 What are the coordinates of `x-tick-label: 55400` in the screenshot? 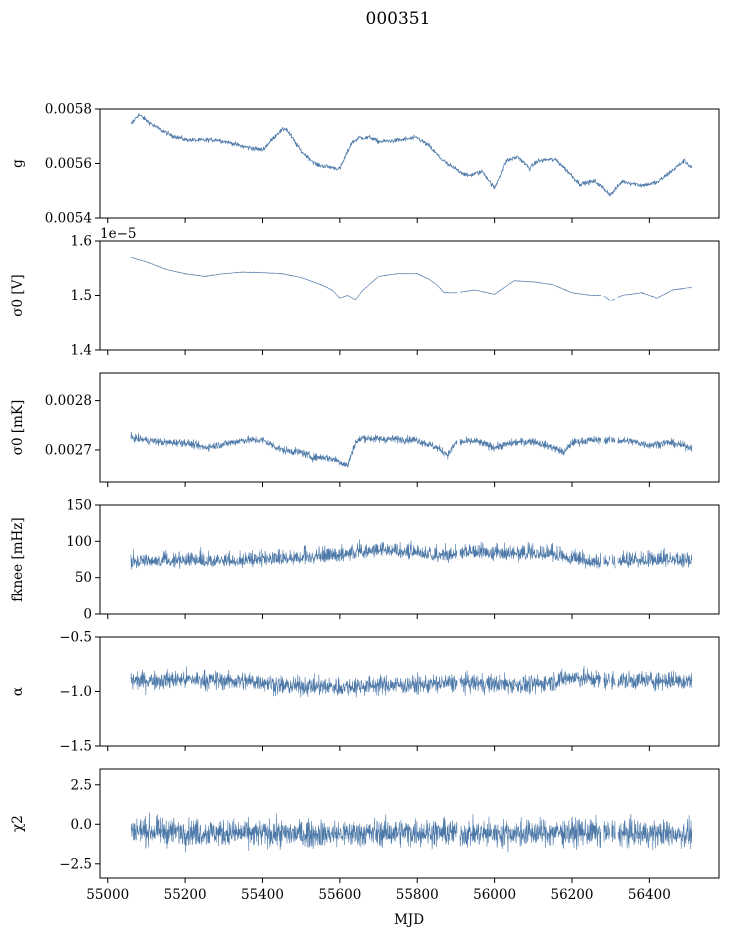 It's located at (262, 895).